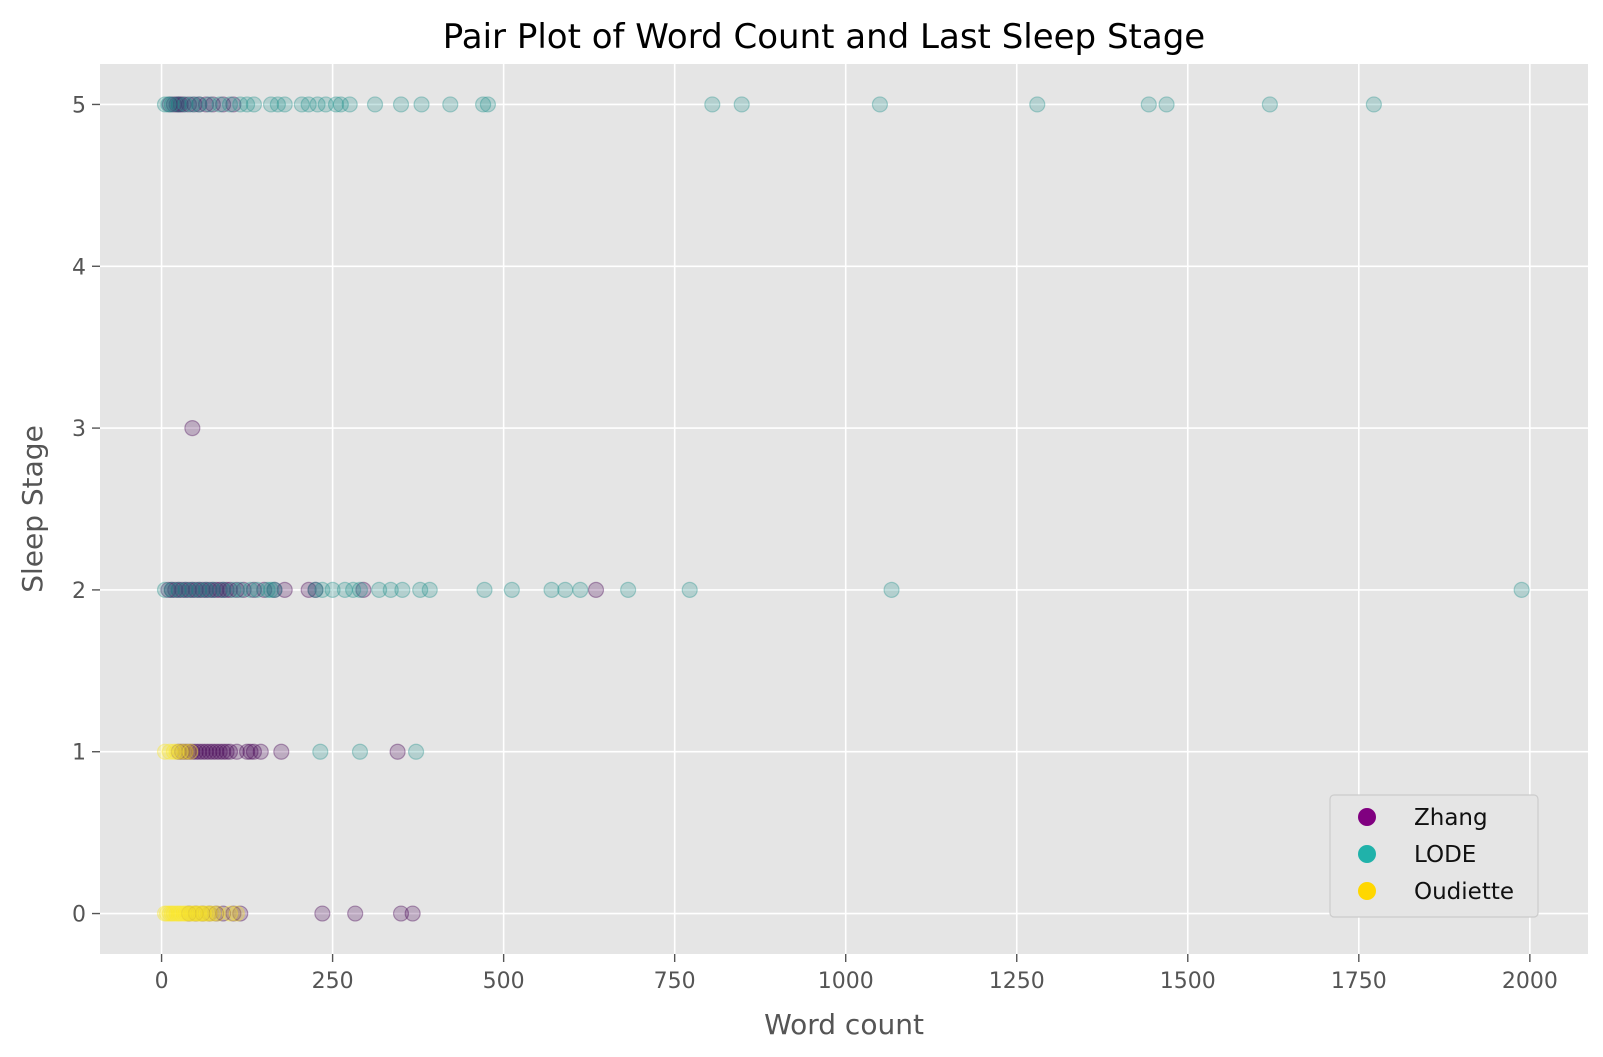 This screenshot has width=1603, height=1057. Describe the element at coordinates (504, 981) in the screenshot. I see `x-tick-label: 500` at that location.